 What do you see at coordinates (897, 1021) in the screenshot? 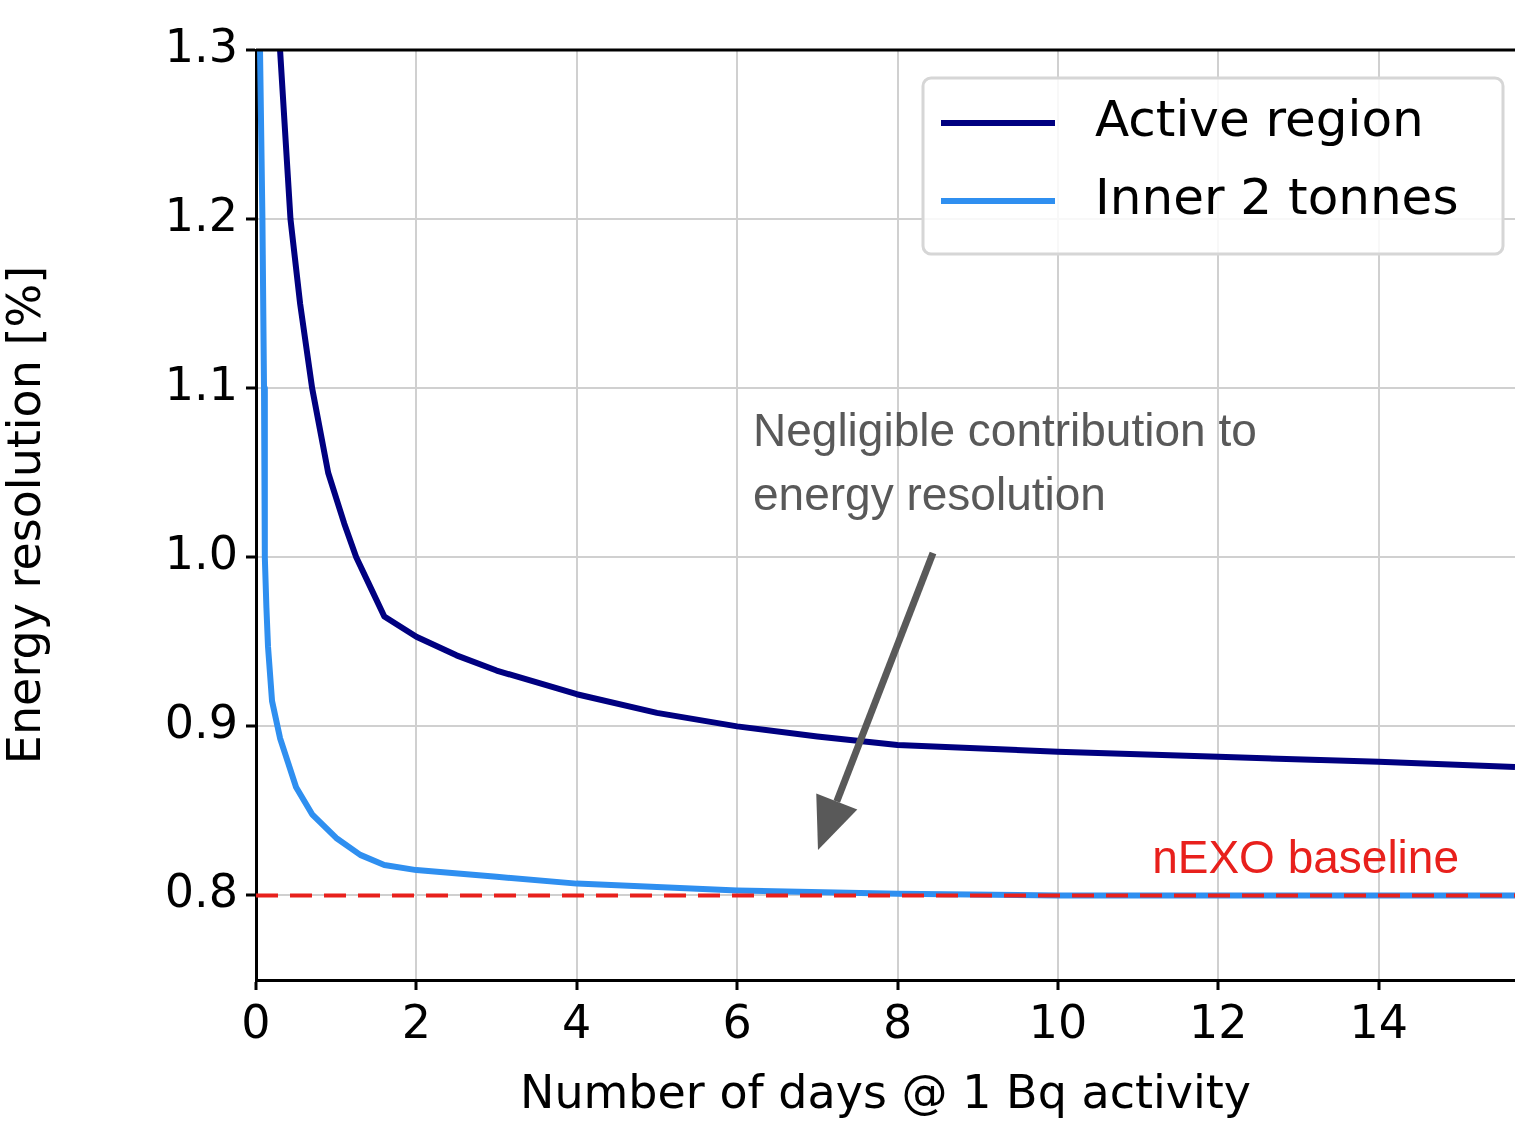
I see `x-tick-label: 8` at bounding box center [897, 1021].